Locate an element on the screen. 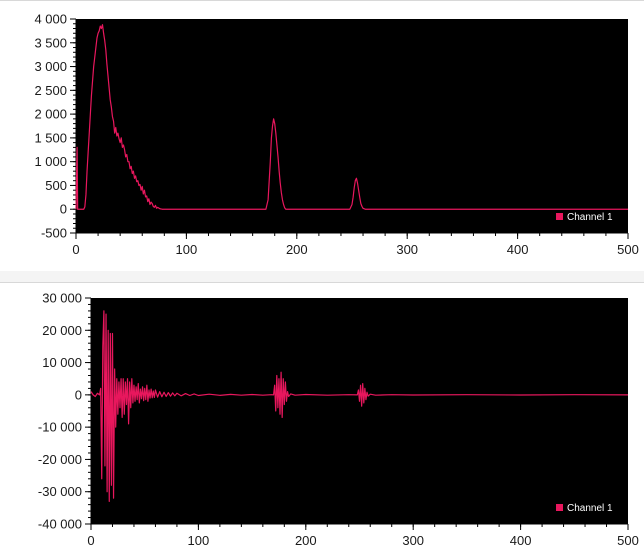  chart0-x-tick-label: 400 is located at coordinates (518, 249).